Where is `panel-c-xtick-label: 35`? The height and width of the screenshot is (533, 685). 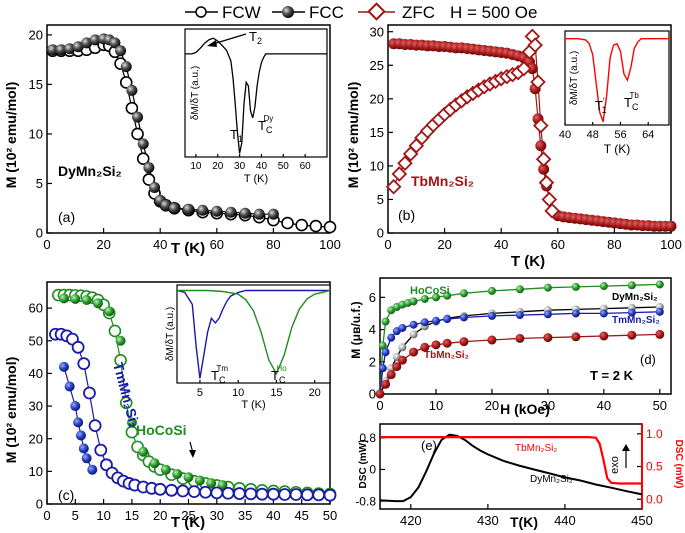
panel-c-xtick-label: 35 is located at coordinates (245, 515).